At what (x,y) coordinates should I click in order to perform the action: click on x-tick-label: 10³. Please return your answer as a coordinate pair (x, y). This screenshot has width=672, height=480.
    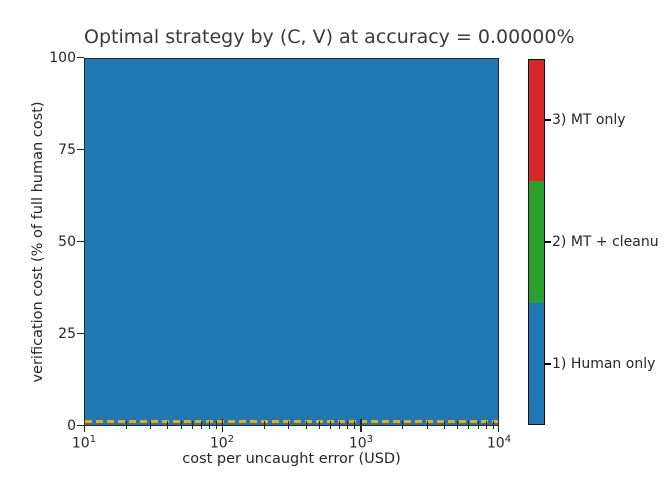
    Looking at the image, I should click on (361, 443).